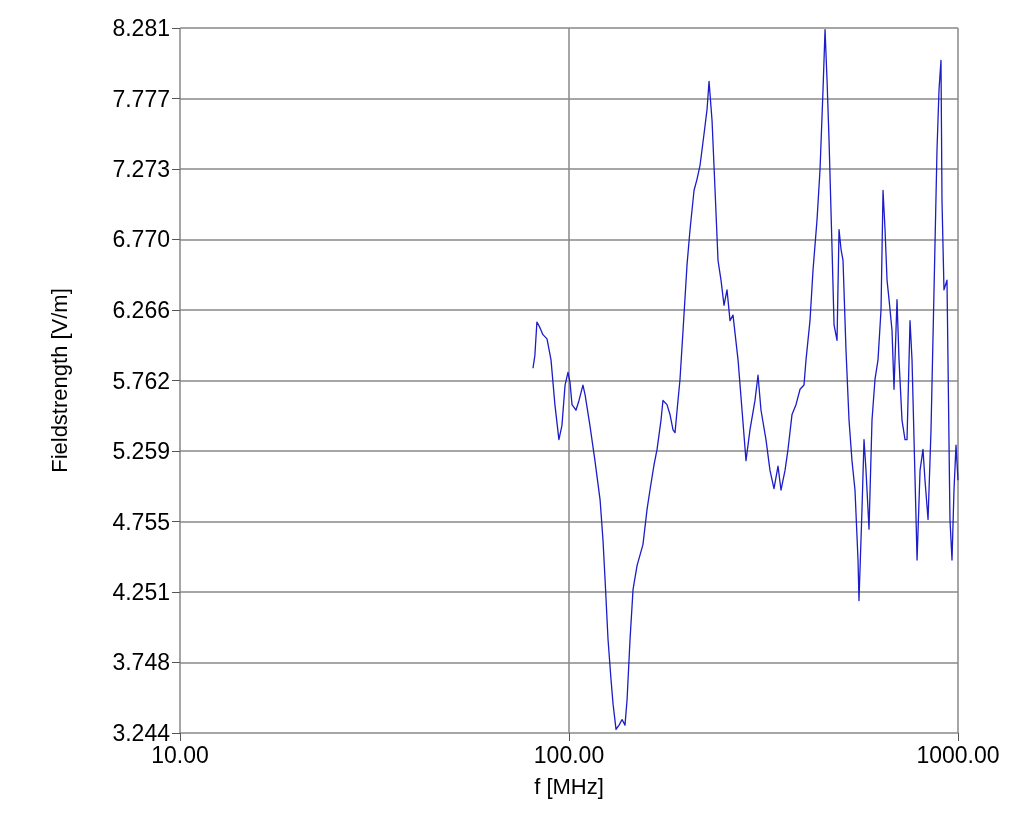 This screenshot has width=1035, height=838. Describe the element at coordinates (141, 28) in the screenshot. I see `y-tick-label: 8.281` at that location.